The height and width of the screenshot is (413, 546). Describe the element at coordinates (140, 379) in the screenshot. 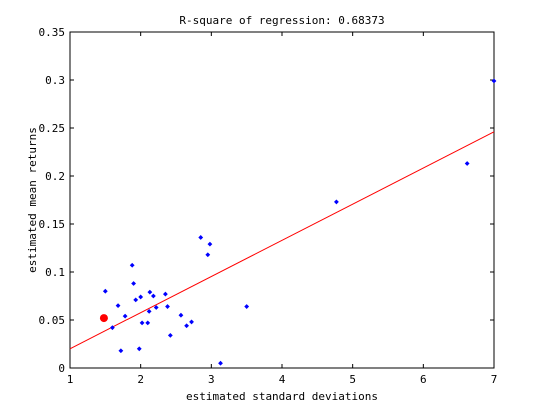

I see `x-tick-label: 2` at that location.